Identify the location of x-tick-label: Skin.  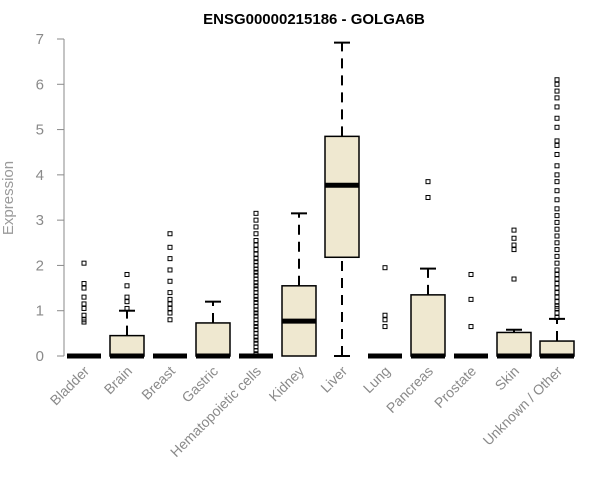
(507, 378).